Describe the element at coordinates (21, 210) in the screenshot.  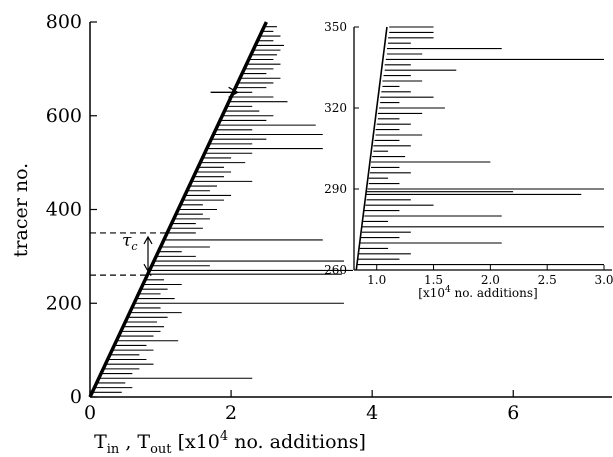
I see `y-axis-label: tracer no.` at that location.